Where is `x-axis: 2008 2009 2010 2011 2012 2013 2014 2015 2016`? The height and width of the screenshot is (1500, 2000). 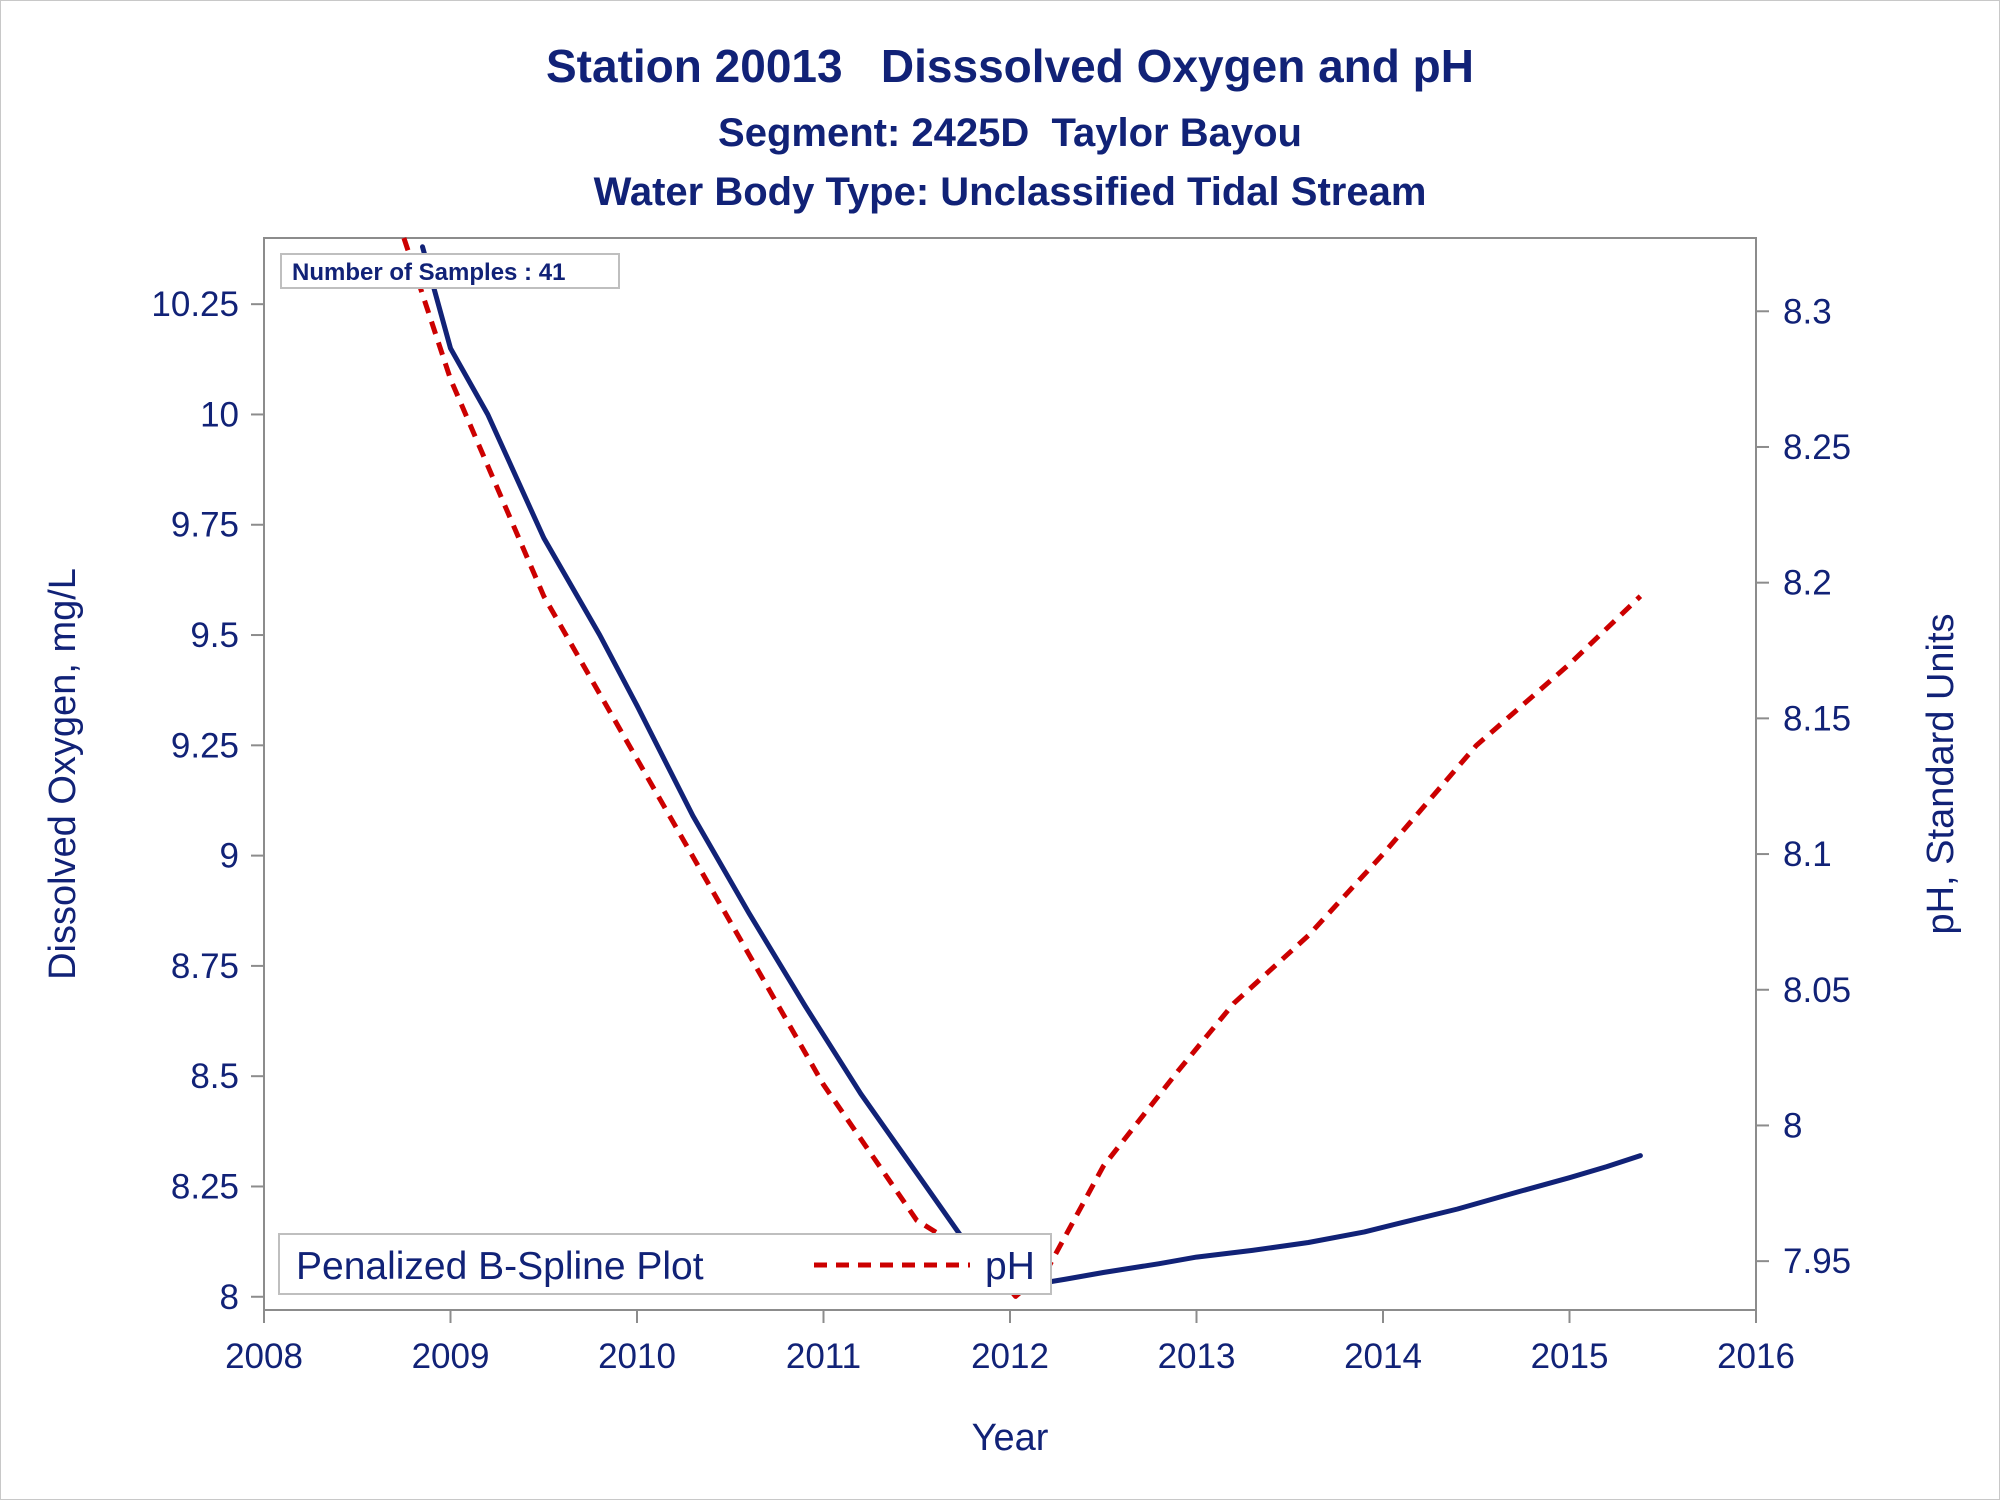
x-axis: 2008 2009 2010 2011 2012 2013 2014 2015 2016 is located at coordinates (1010, 1343).